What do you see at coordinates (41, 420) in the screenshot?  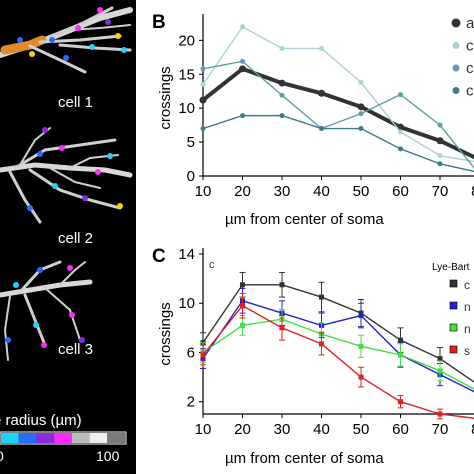 I see `colorbar-label: re radius (µm)` at bounding box center [41, 420].